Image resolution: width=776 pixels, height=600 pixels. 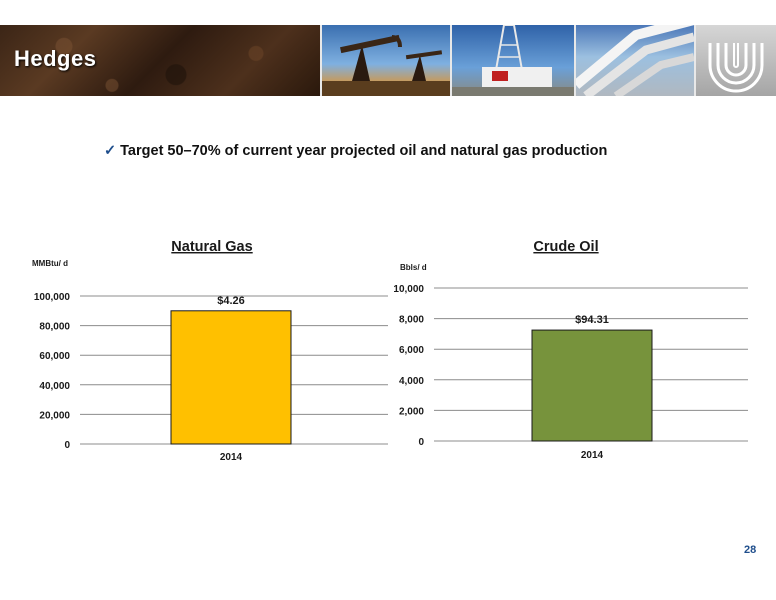 What do you see at coordinates (52, 297) in the screenshot?
I see `y-tick-label: 100,000` at bounding box center [52, 297].